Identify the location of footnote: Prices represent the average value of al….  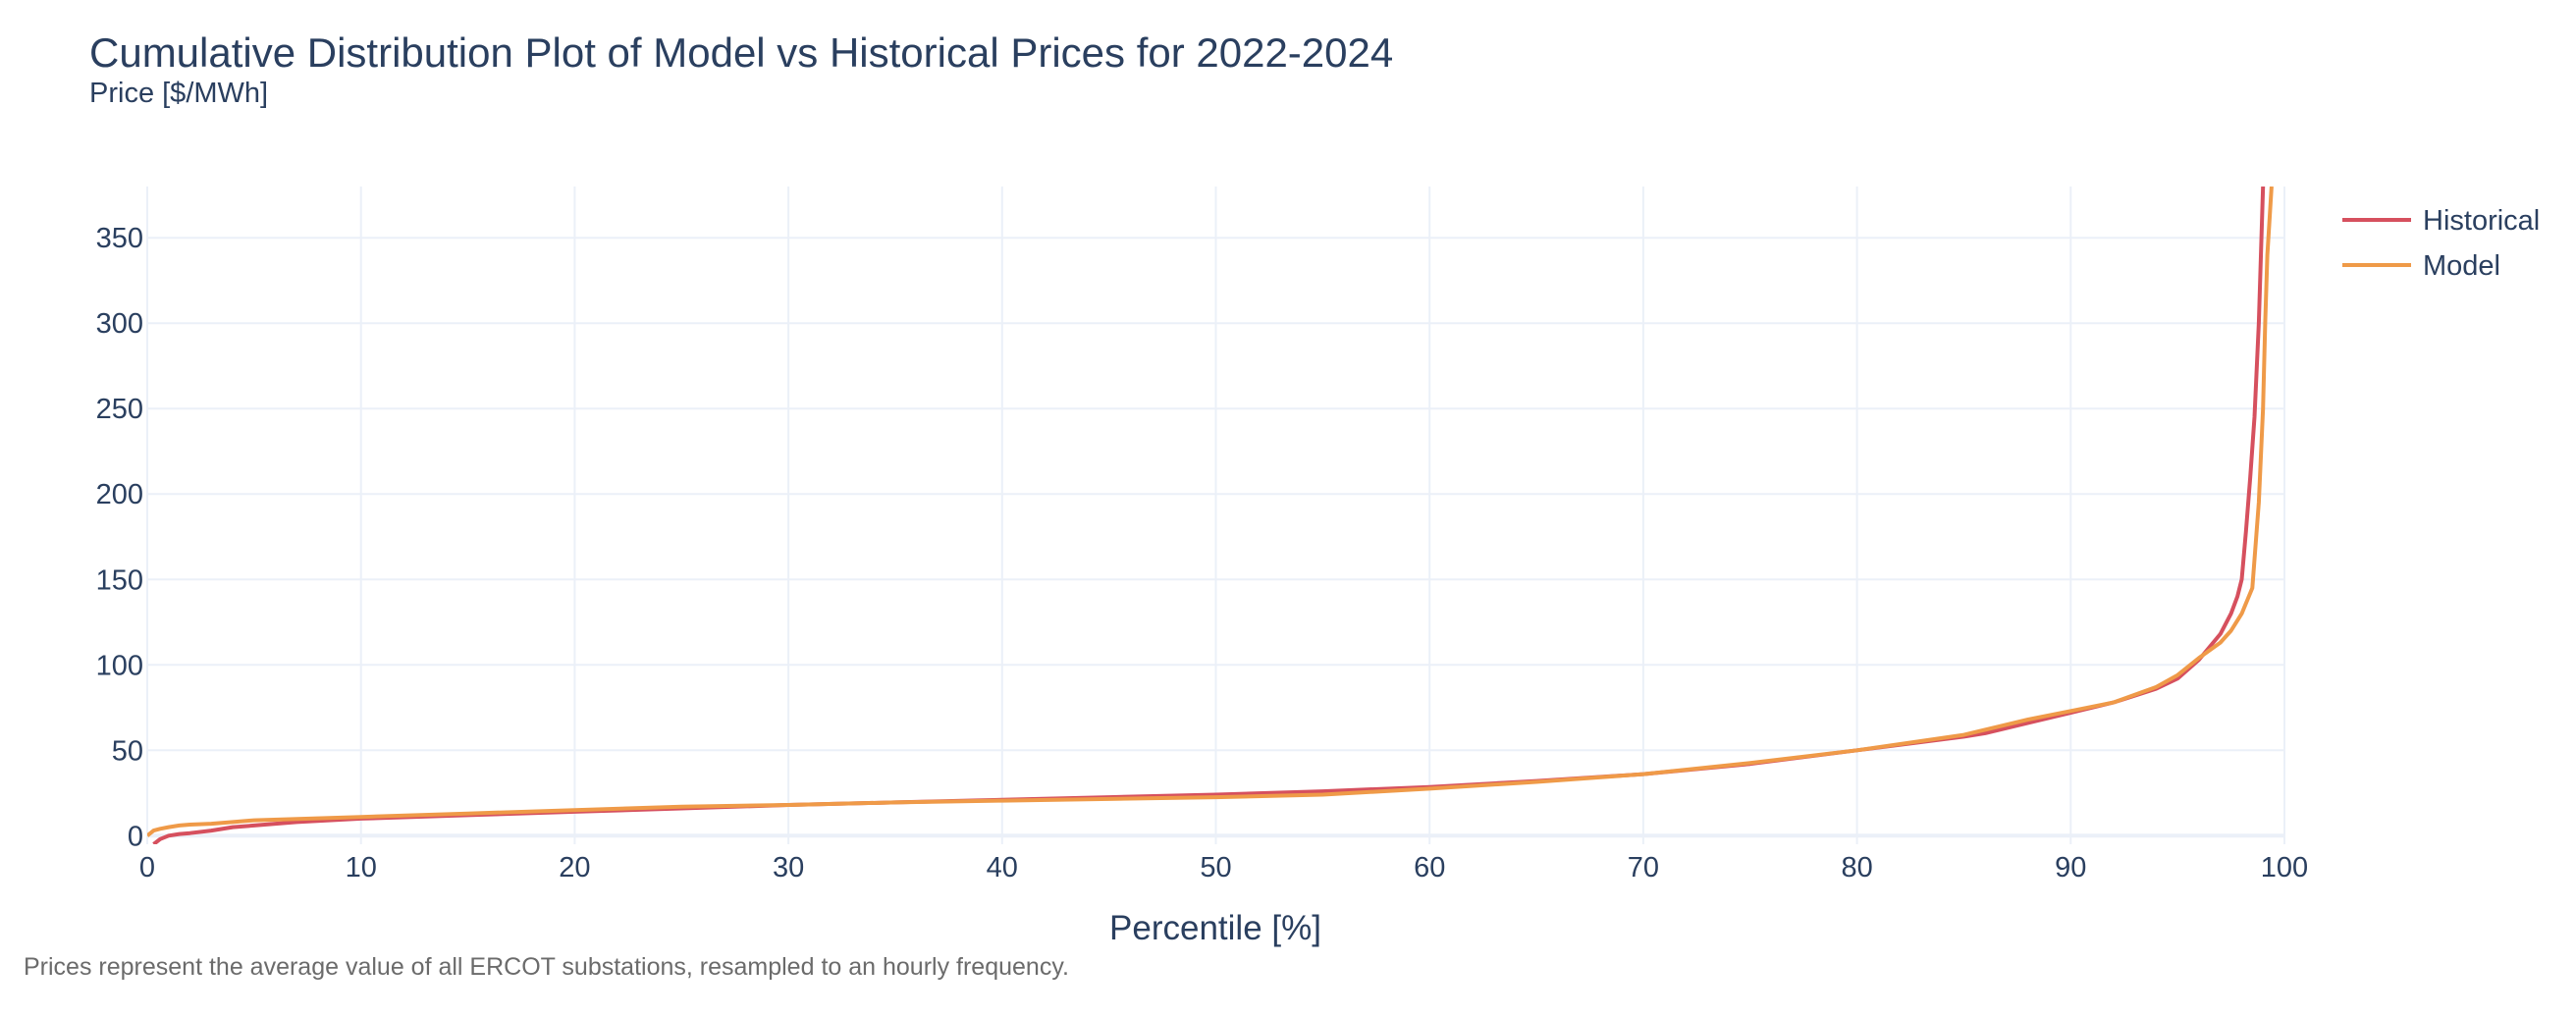
(546, 967).